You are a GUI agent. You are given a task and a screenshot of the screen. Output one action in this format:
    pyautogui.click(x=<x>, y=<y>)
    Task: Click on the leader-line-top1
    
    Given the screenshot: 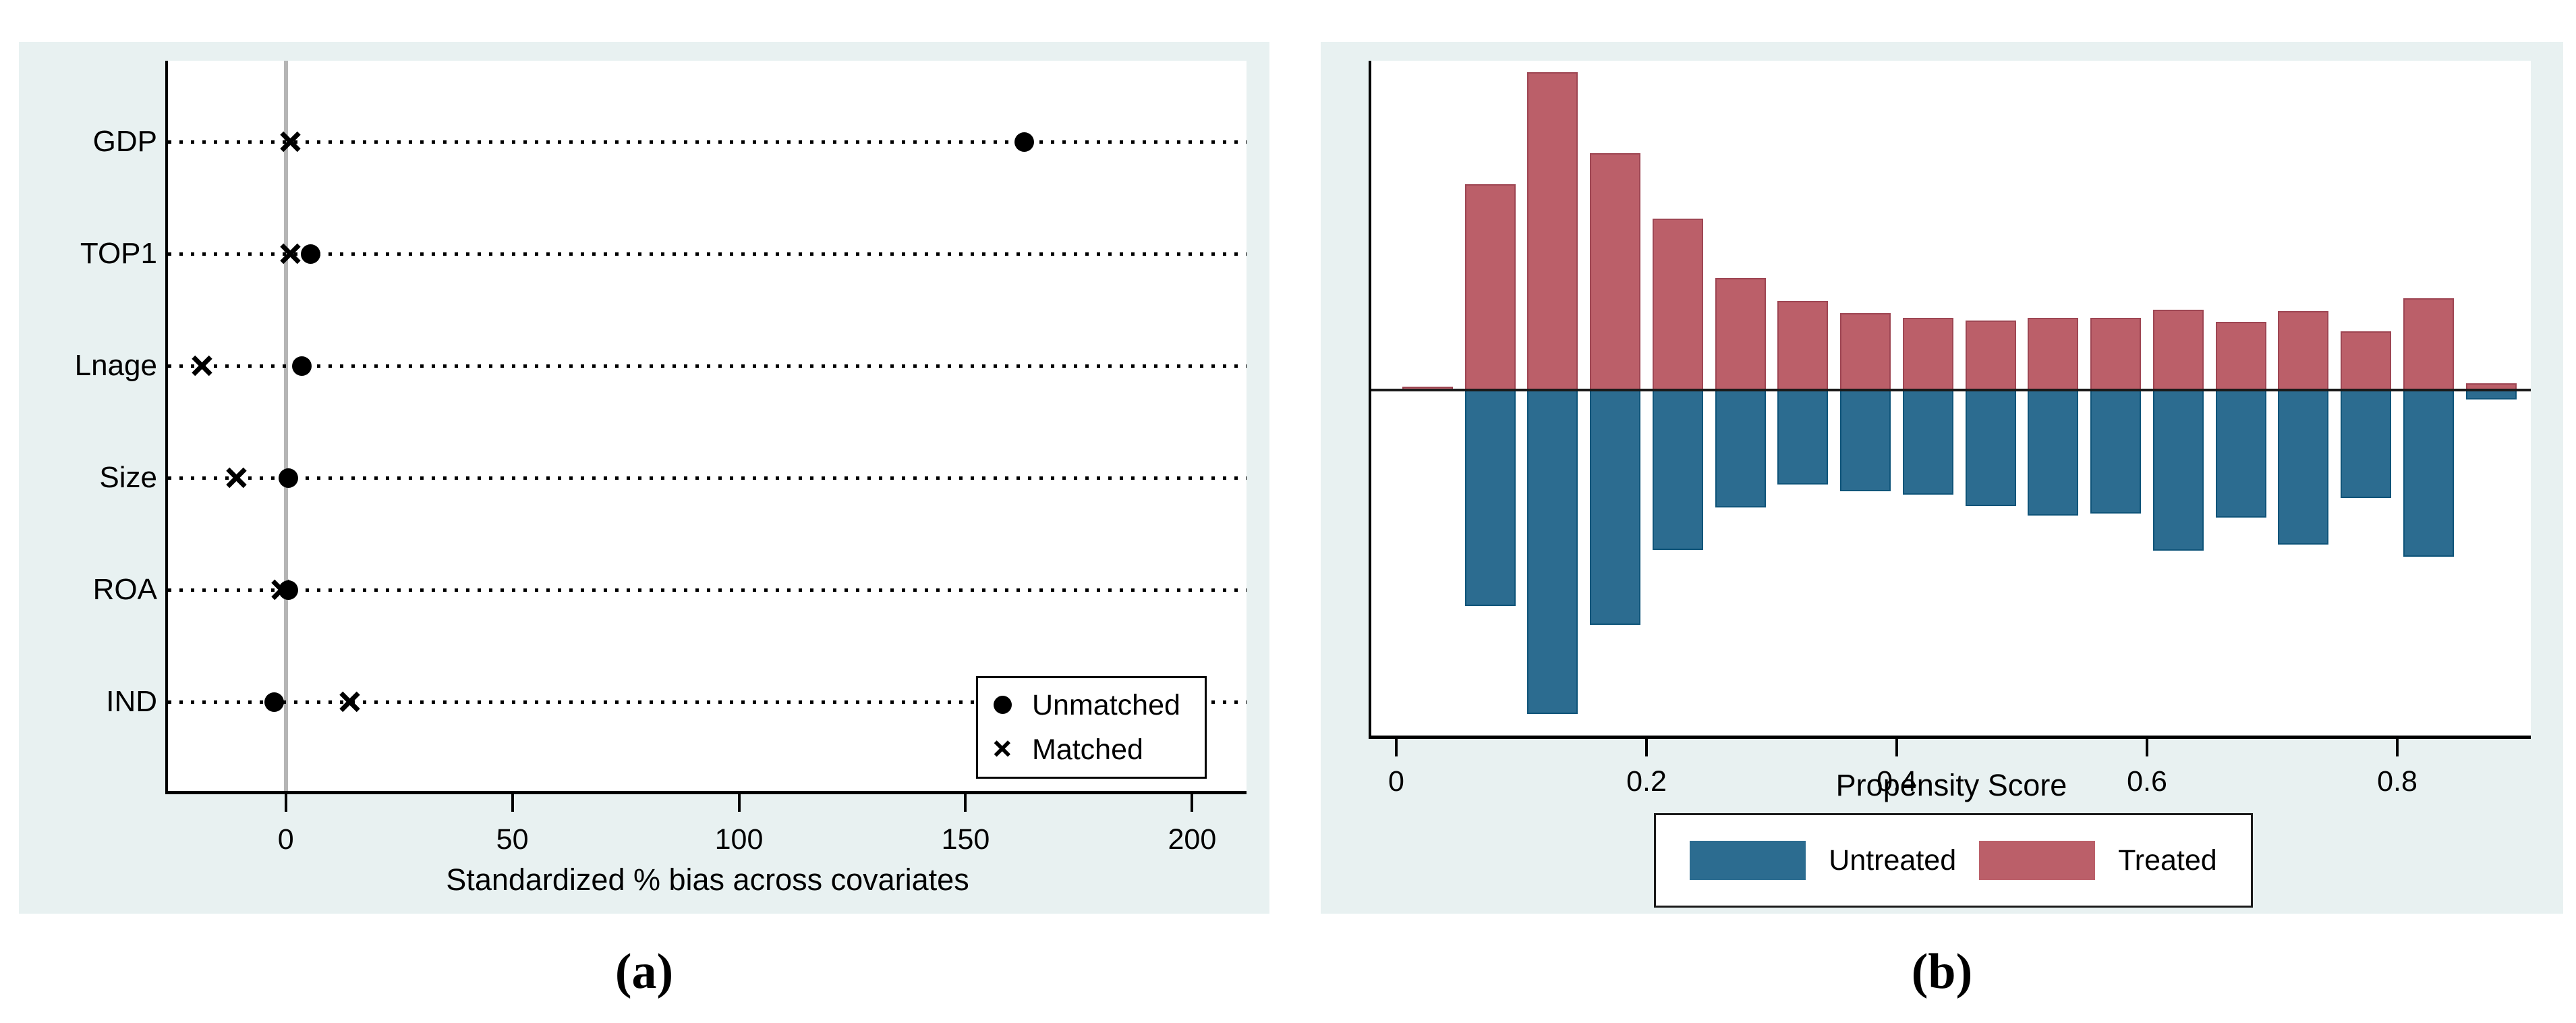 What is the action you would take?
    pyautogui.click(x=707, y=254)
    